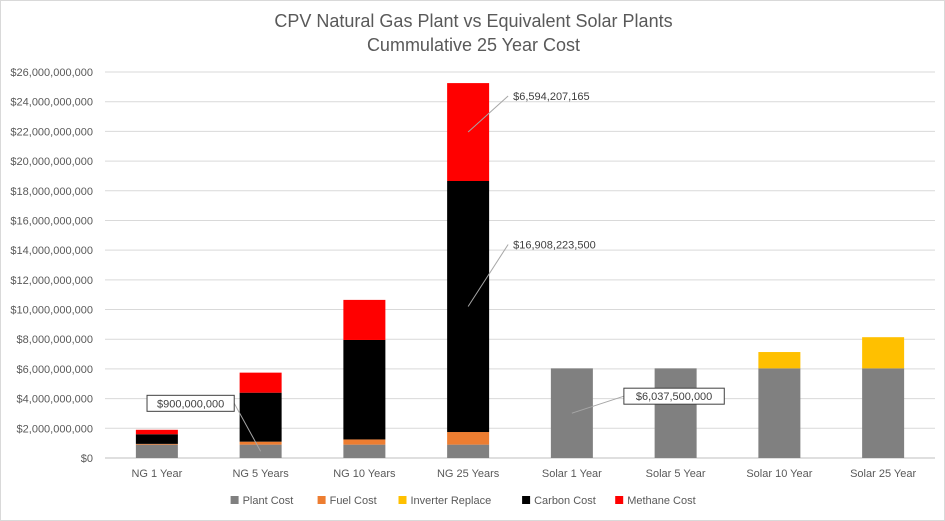 The image size is (945, 521). Describe the element at coordinates (675, 413) in the screenshot. I see `bar-solar-5-year-plant-cost` at that location.